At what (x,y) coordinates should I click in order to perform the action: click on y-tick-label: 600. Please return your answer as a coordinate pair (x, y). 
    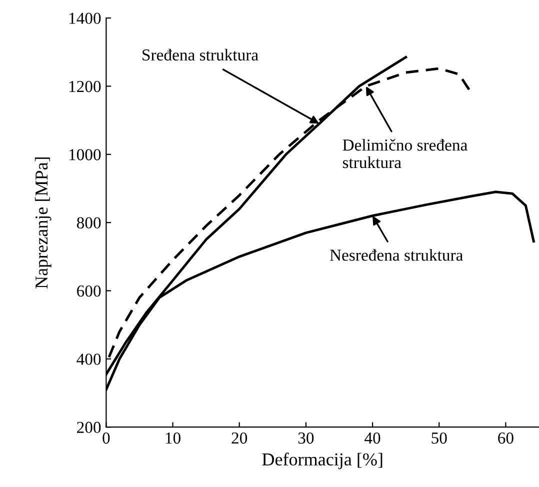
    Looking at the image, I should click on (89, 291).